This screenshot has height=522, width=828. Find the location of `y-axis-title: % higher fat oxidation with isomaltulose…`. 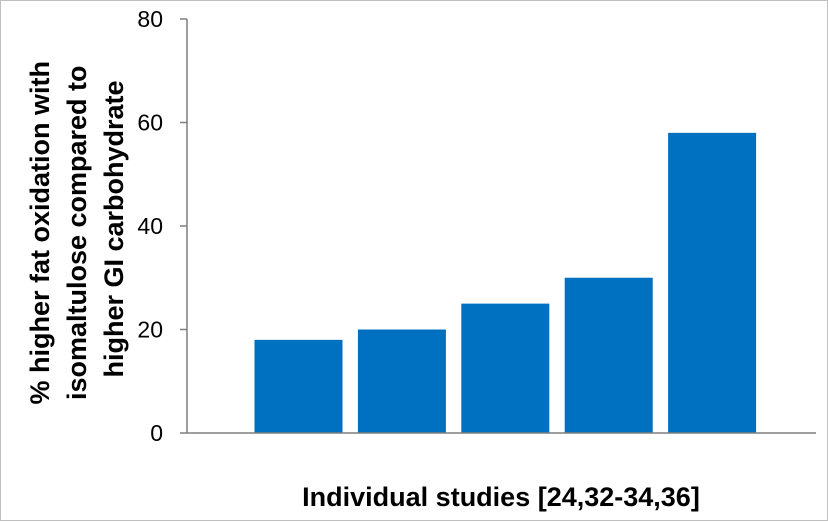

y-axis-title: % higher fat oxidation with isomaltulose… is located at coordinates (77, 228).